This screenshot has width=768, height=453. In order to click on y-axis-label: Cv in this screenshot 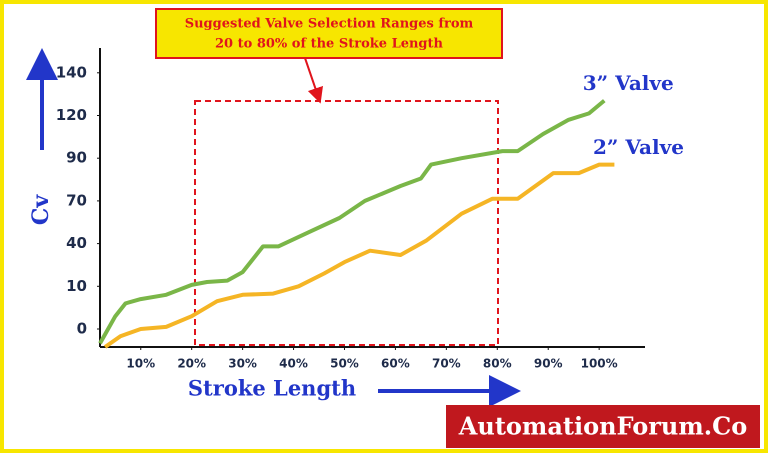, I will do `click(41, 210)`.